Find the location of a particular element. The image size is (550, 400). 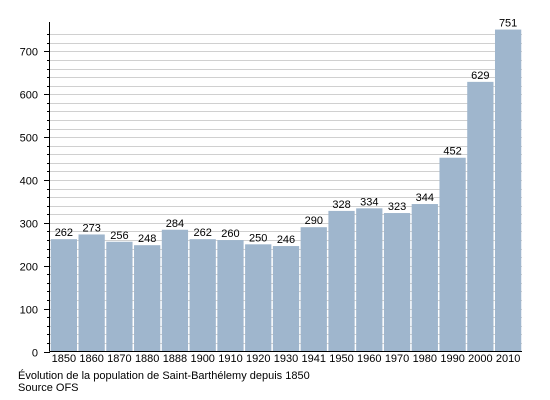

bar-1941 is located at coordinates (313, 289).